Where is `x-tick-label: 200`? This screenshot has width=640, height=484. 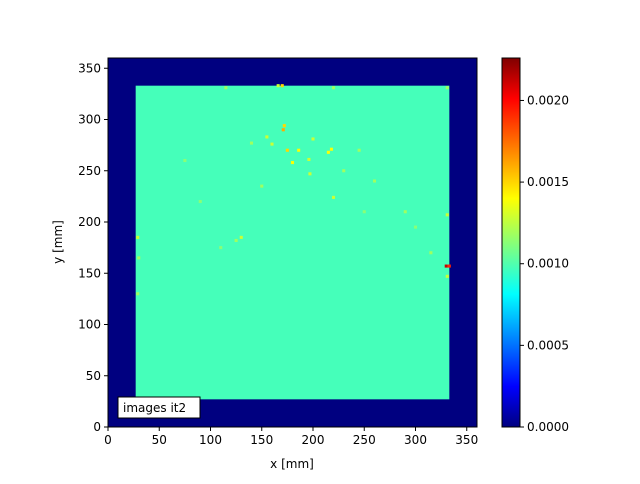 x-tick-label: 200 is located at coordinates (313, 440).